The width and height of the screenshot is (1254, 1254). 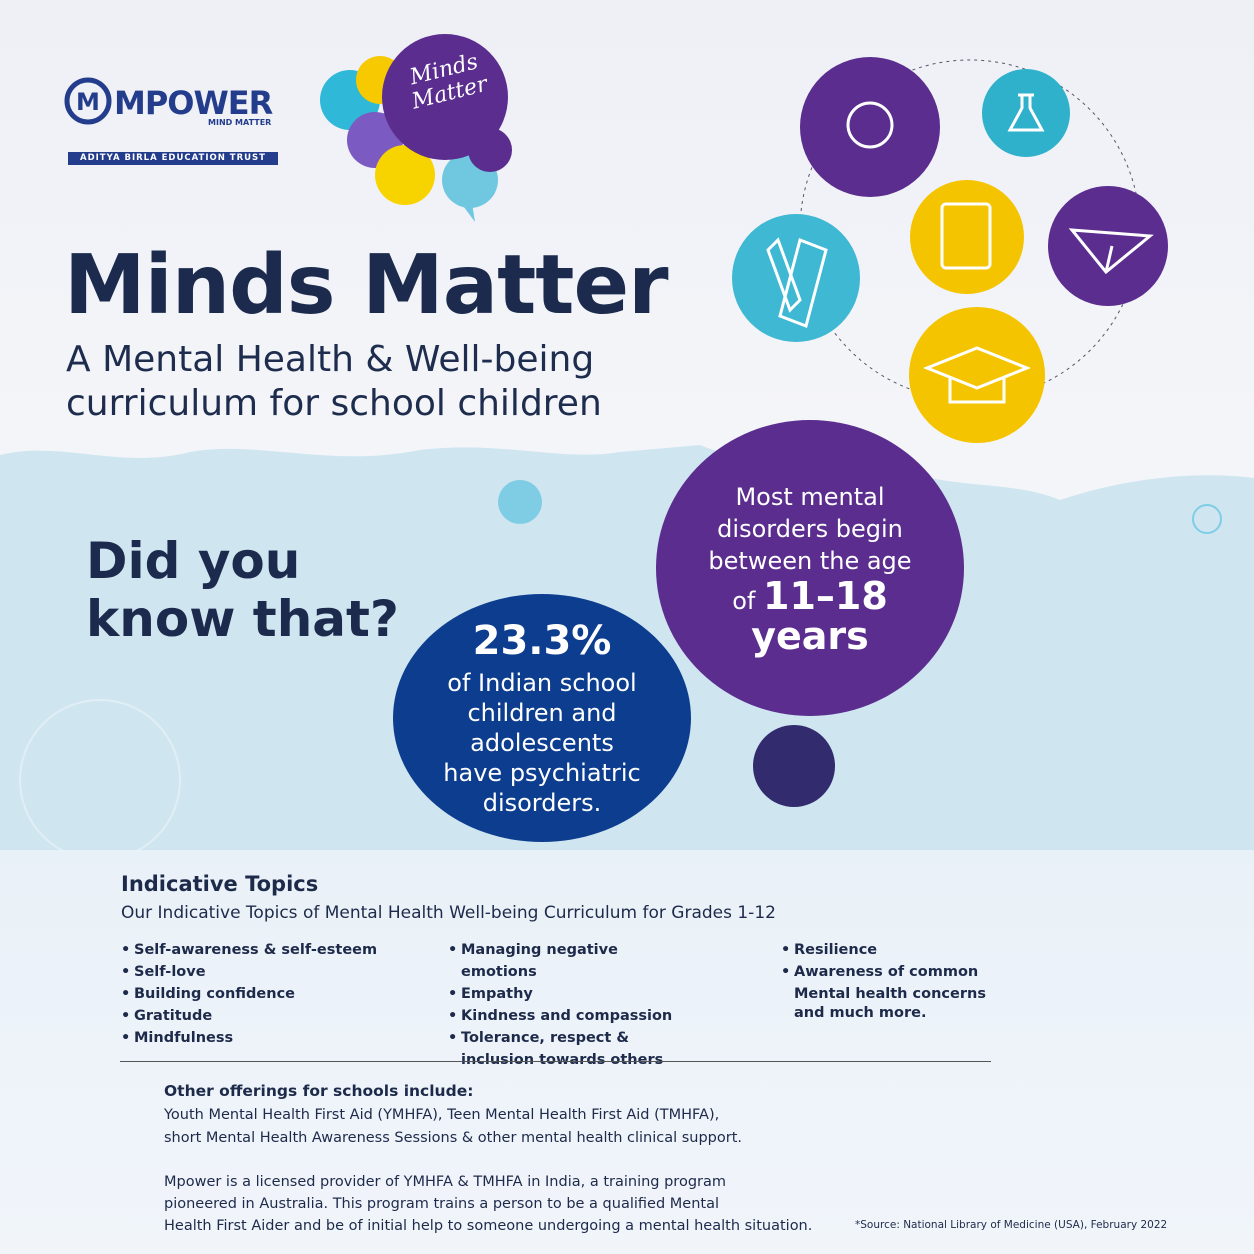 I want to click on icon-bulb, so click(x=870, y=127).